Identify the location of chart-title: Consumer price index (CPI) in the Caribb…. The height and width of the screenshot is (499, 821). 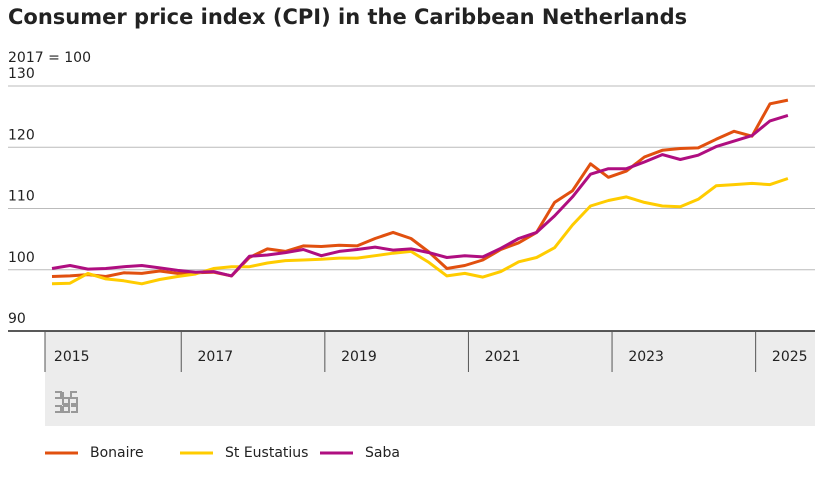
(347, 17).